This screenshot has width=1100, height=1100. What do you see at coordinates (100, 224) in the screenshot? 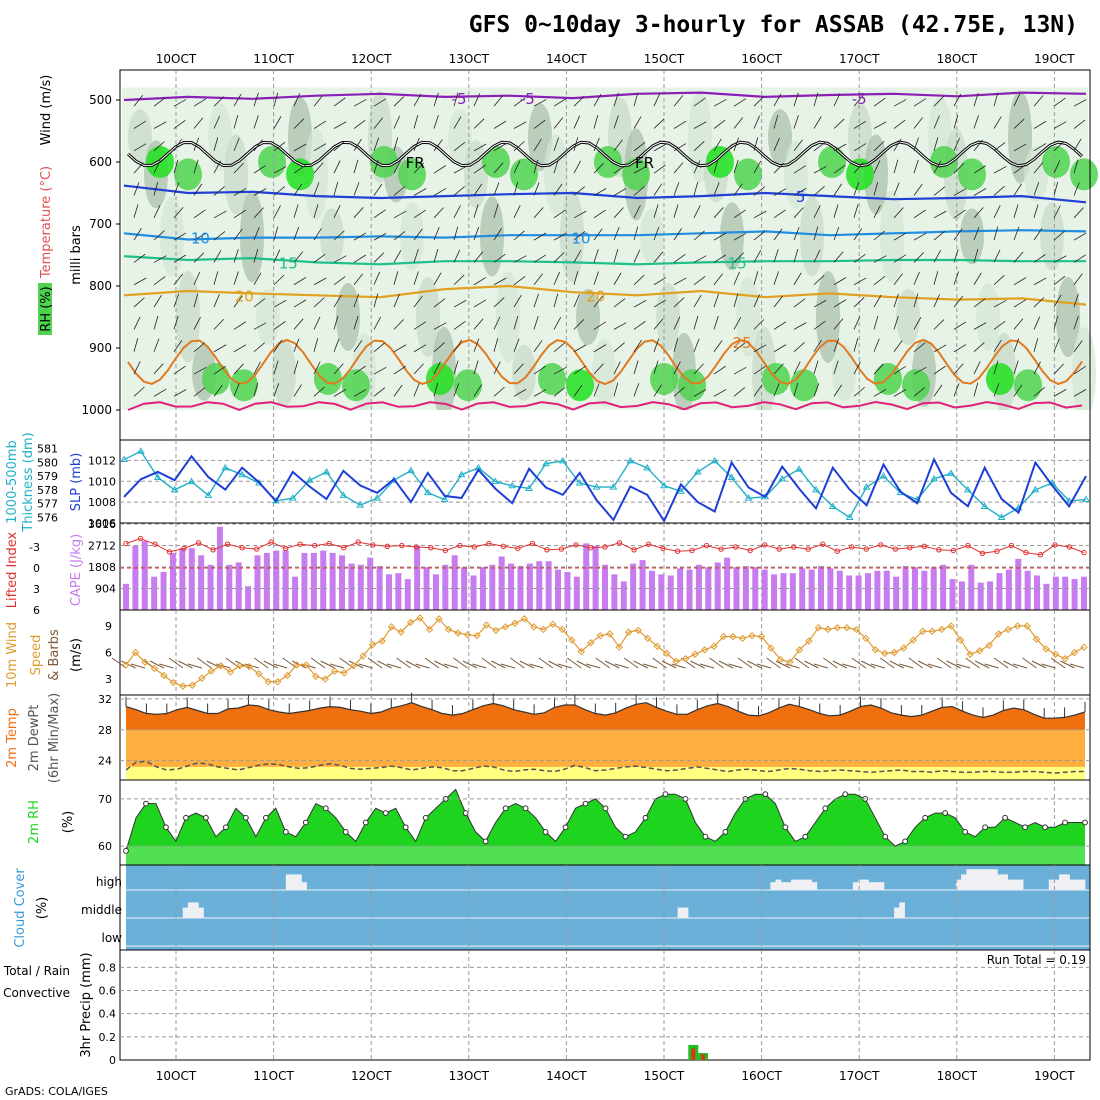
I see `pressure-tick-label: 700` at bounding box center [100, 224].